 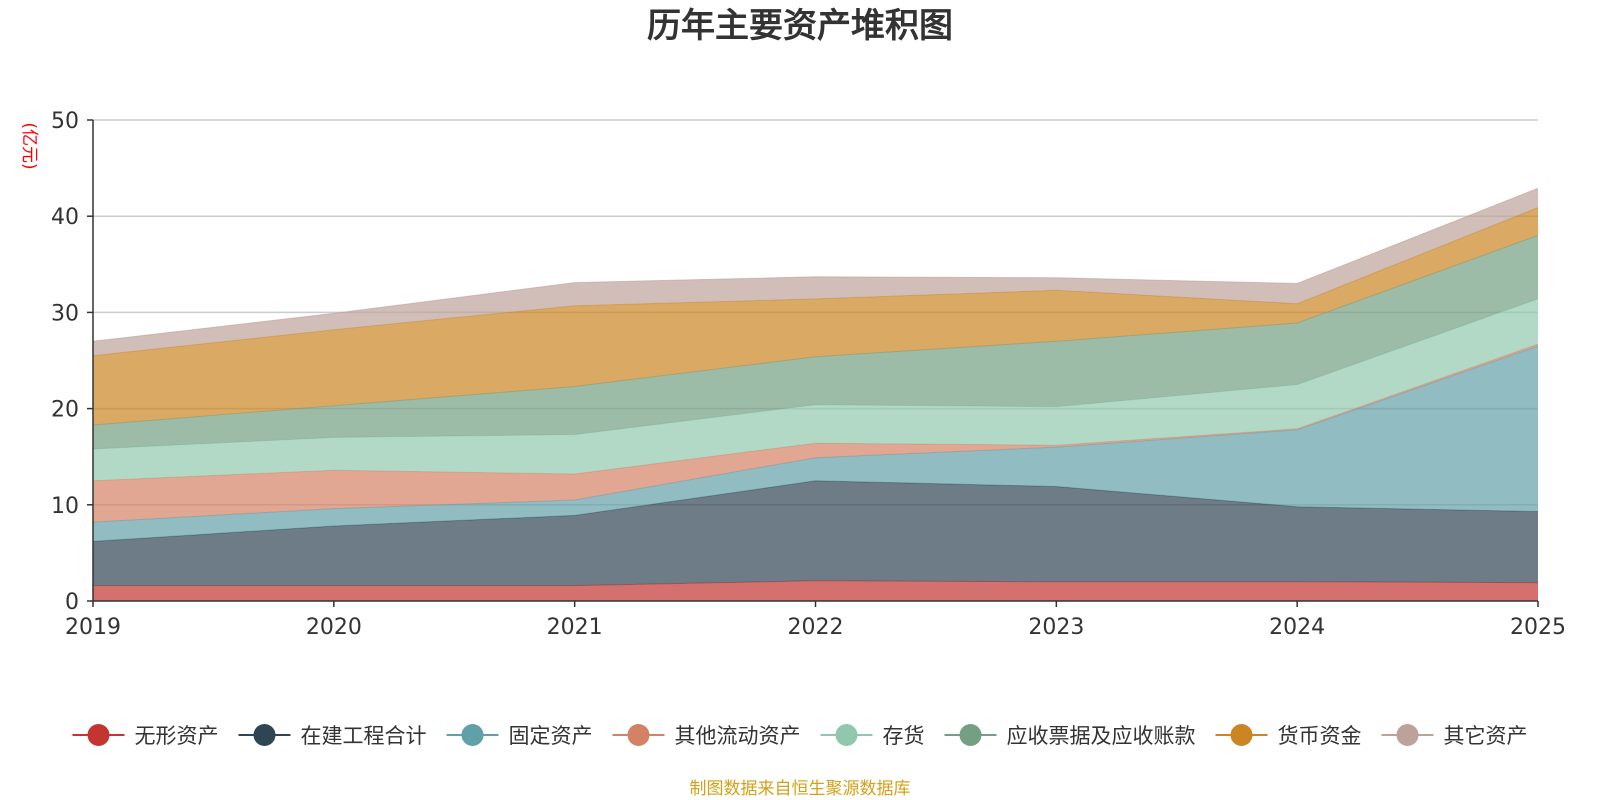 I want to click on legend-item-7: 其它资产, so click(x=1454, y=736).